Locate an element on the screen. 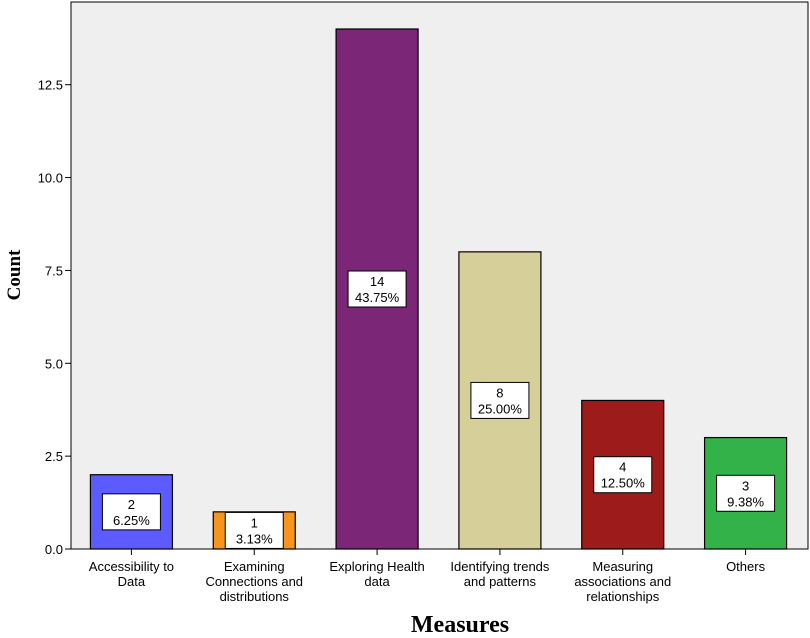  x-tick-label: data is located at coordinates (377, 581).